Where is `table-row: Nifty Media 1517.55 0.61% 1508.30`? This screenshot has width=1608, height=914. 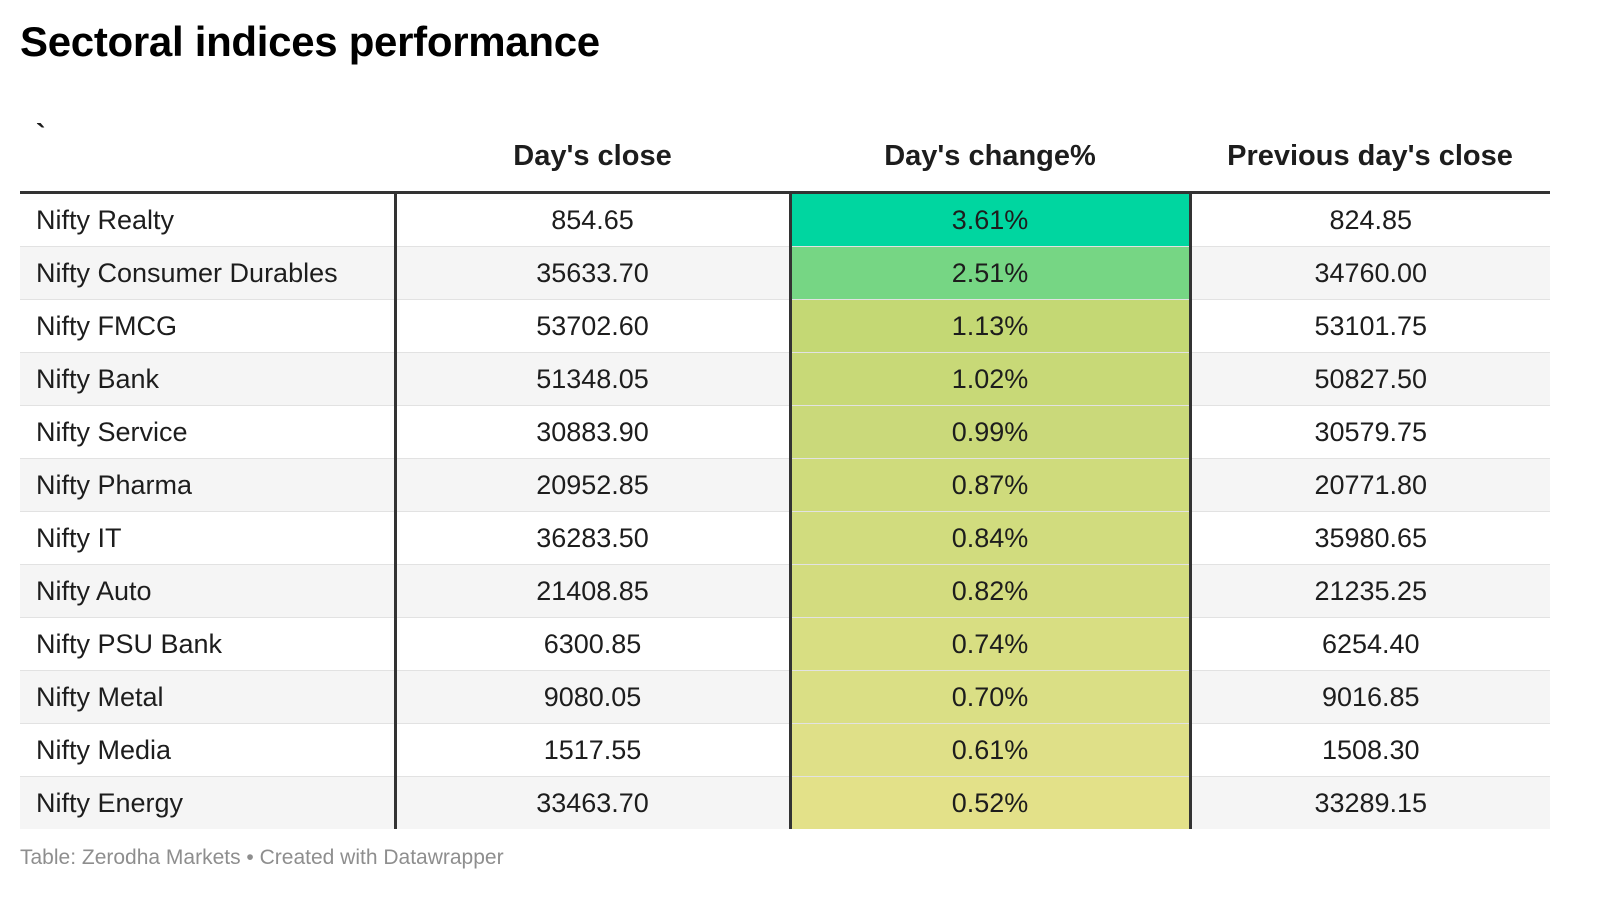 table-row: Nifty Media 1517.55 0.61% 1508.30 is located at coordinates (785, 750).